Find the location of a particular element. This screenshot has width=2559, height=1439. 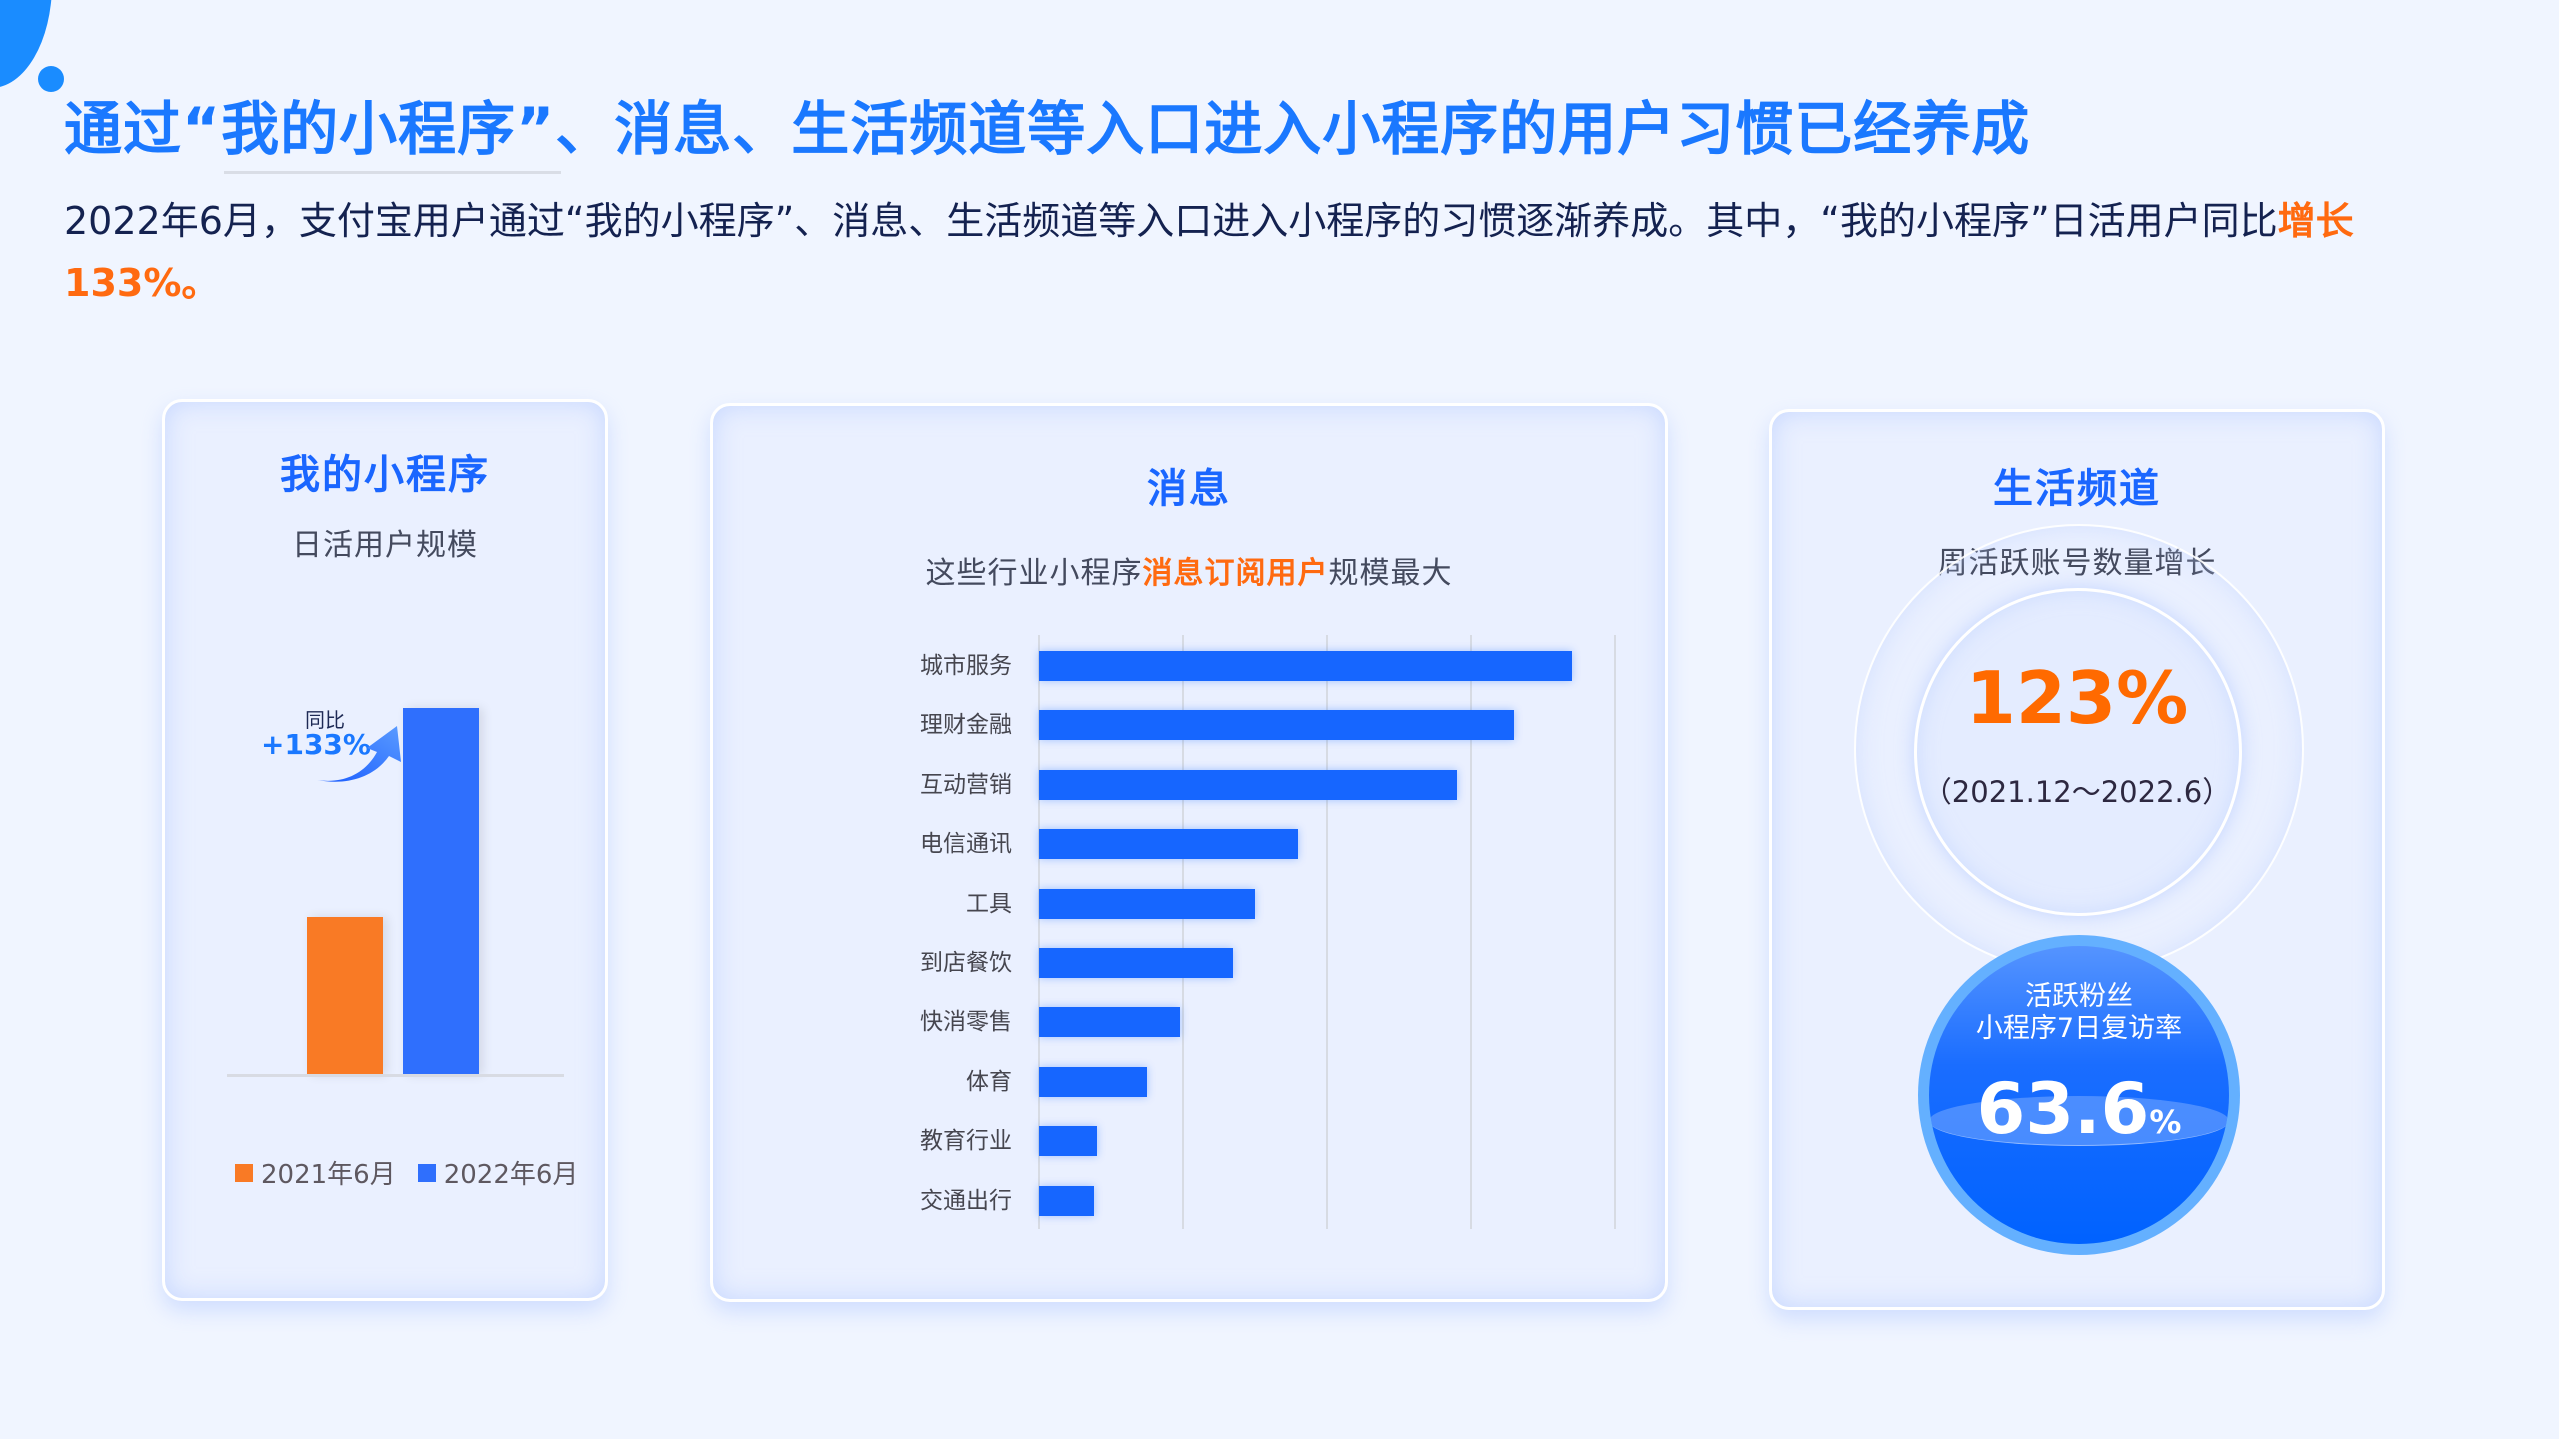

bar-label: 电信通讯 is located at coordinates (966, 844).